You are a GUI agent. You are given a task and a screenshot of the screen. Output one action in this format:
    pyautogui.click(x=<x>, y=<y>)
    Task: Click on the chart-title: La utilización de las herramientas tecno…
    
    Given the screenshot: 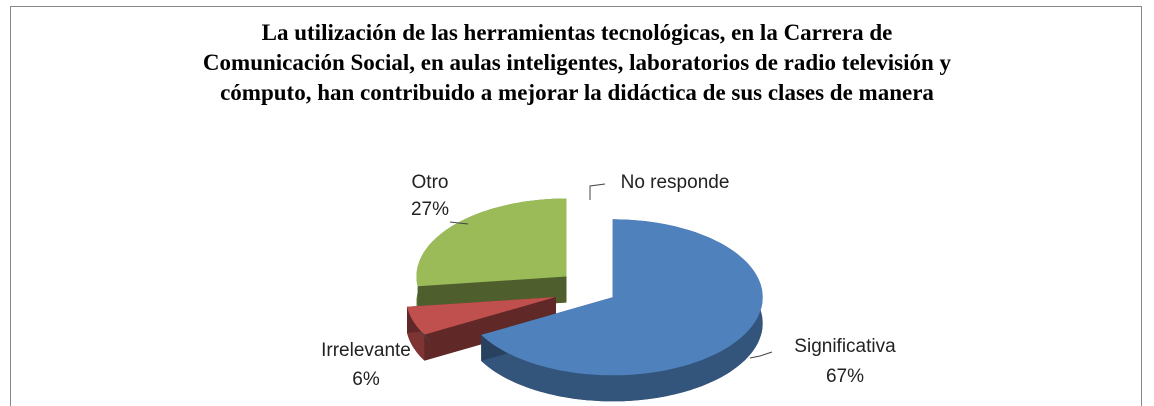 What is the action you would take?
    pyautogui.click(x=577, y=62)
    